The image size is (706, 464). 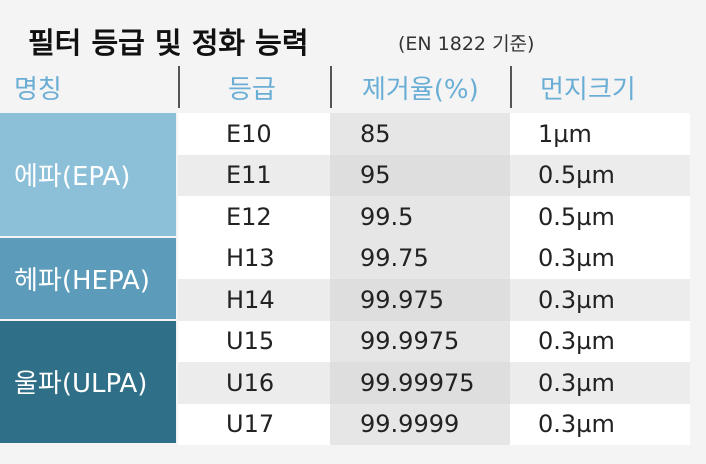 I want to click on grade: U16, so click(x=254, y=383).